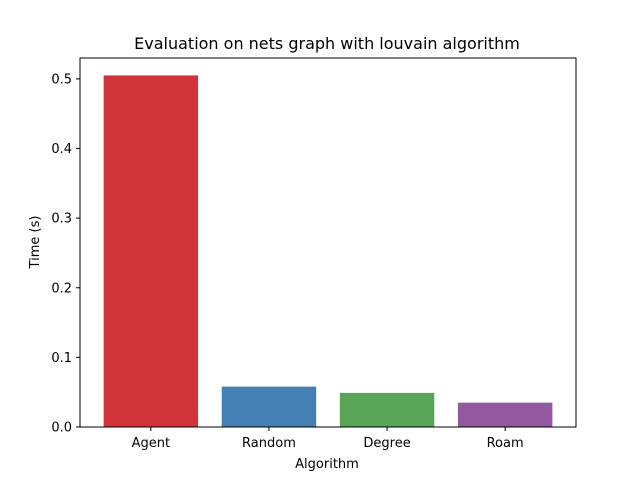 Image resolution: width=640 pixels, height=480 pixels. Describe the element at coordinates (61, 288) in the screenshot. I see `y-tick-label: 0.2` at that location.